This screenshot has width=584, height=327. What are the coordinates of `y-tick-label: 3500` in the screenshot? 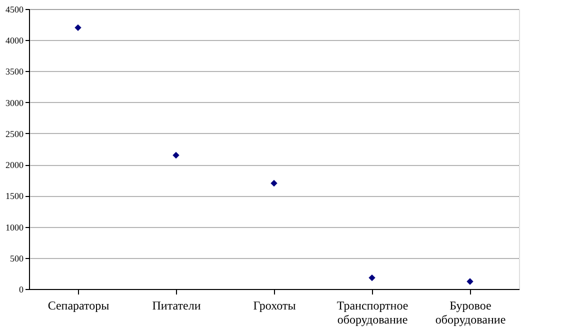 It's located at (15, 71).